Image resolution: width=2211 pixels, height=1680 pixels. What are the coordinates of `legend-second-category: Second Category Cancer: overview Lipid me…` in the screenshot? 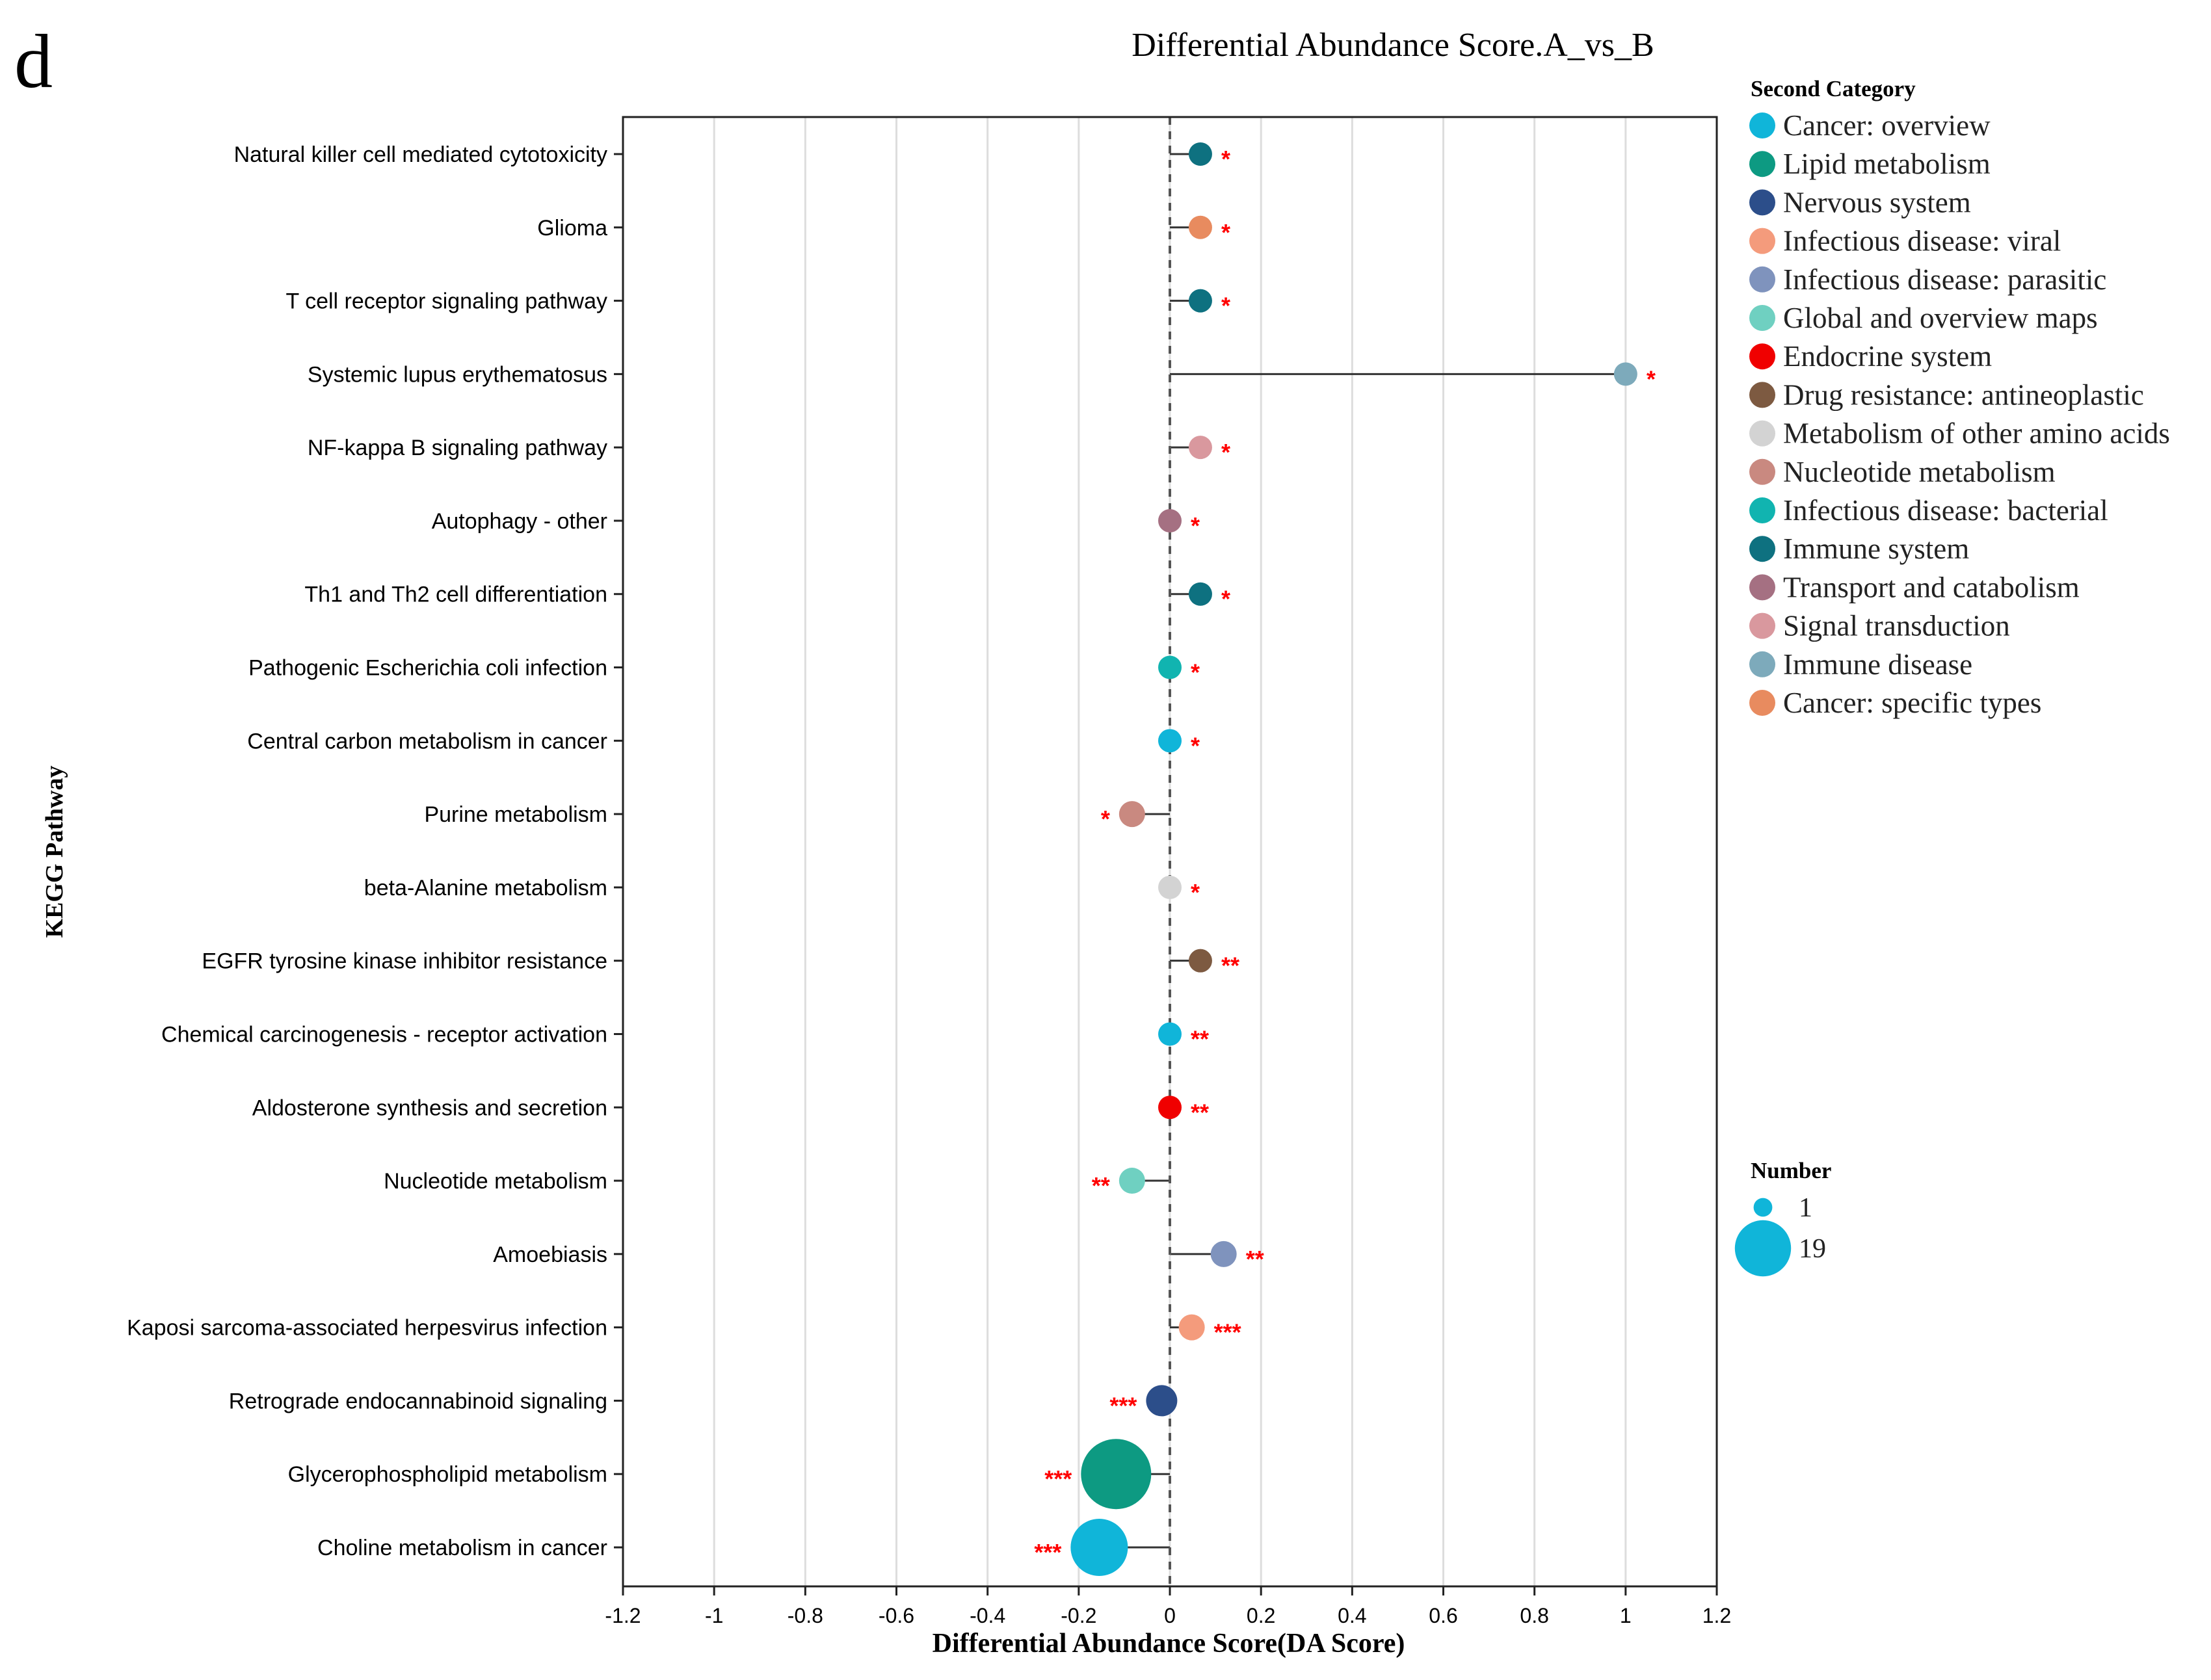 It's located at (1960, 397).